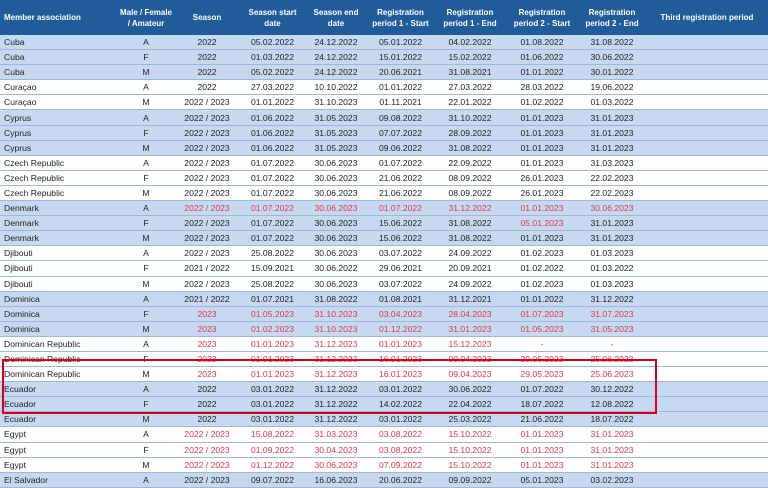 This screenshot has width=768, height=488. Describe the element at coordinates (470, 359) in the screenshot. I see `cell-reg1-end: 09.04.2023` at that location.